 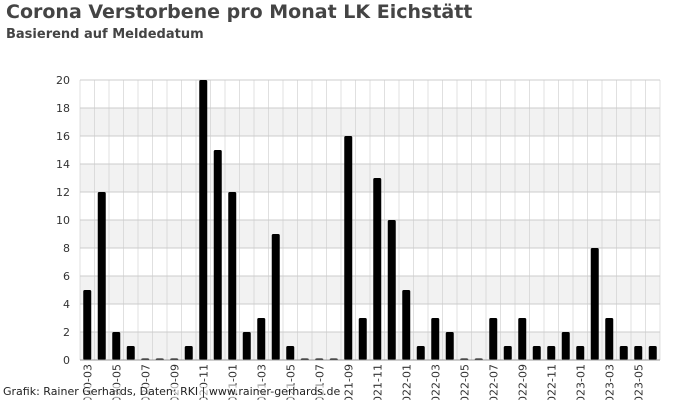 What do you see at coordinates (377, 382) in the screenshot?
I see `x-tick-label: 2021-11` at bounding box center [377, 382].